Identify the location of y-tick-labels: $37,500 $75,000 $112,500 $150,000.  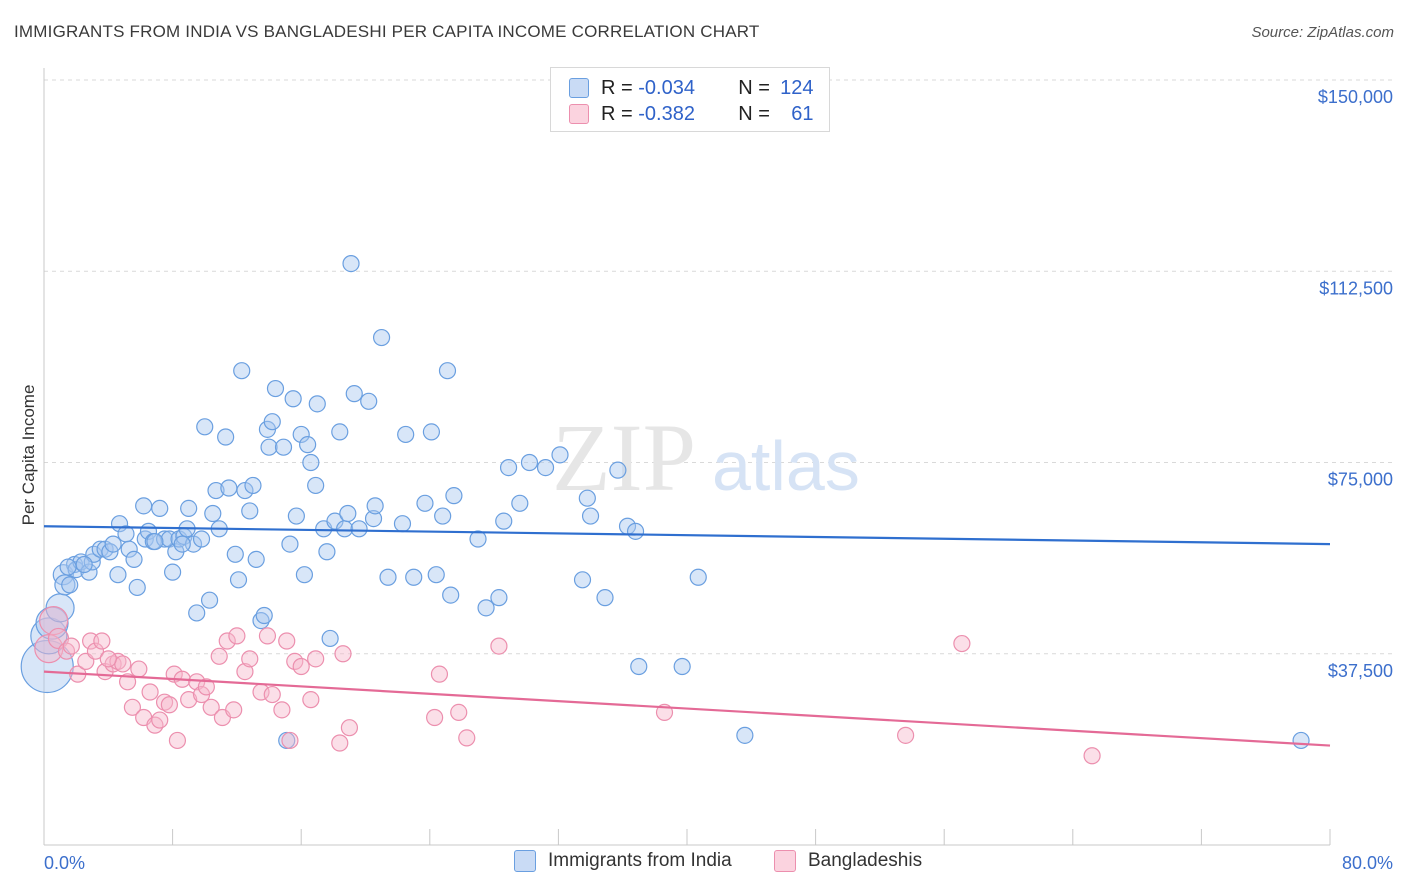
(1355, 384).